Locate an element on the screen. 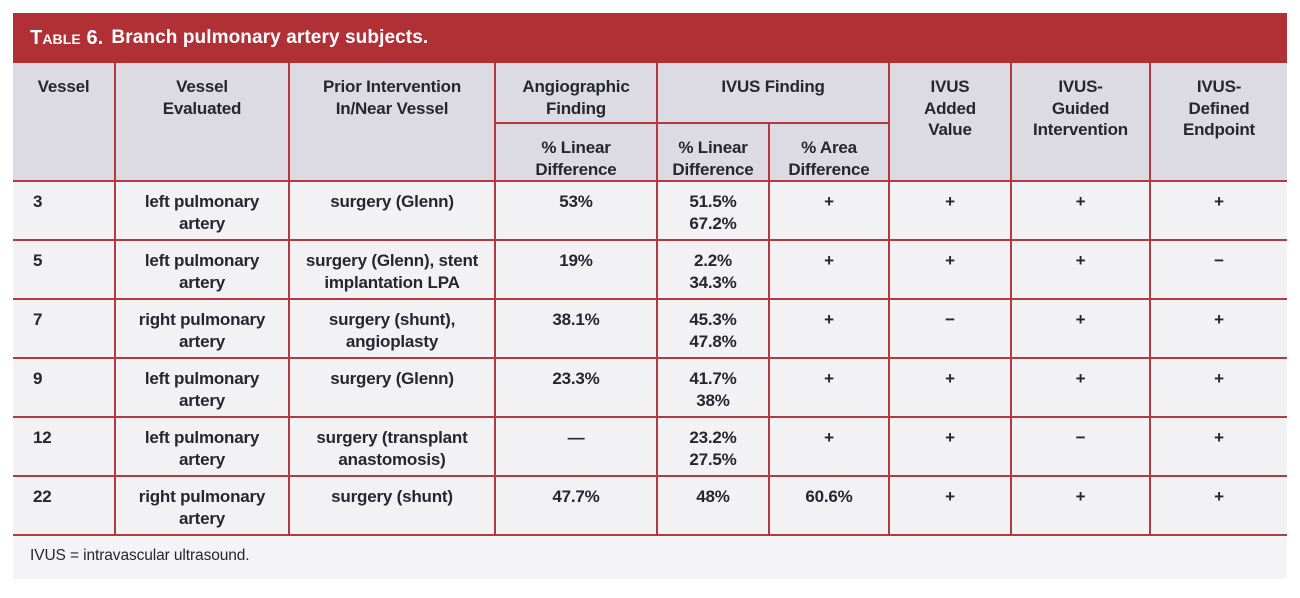 This screenshot has width=1300, height=598. table-footnote: IVUS = intravascular ultrasound. is located at coordinates (650, 557).